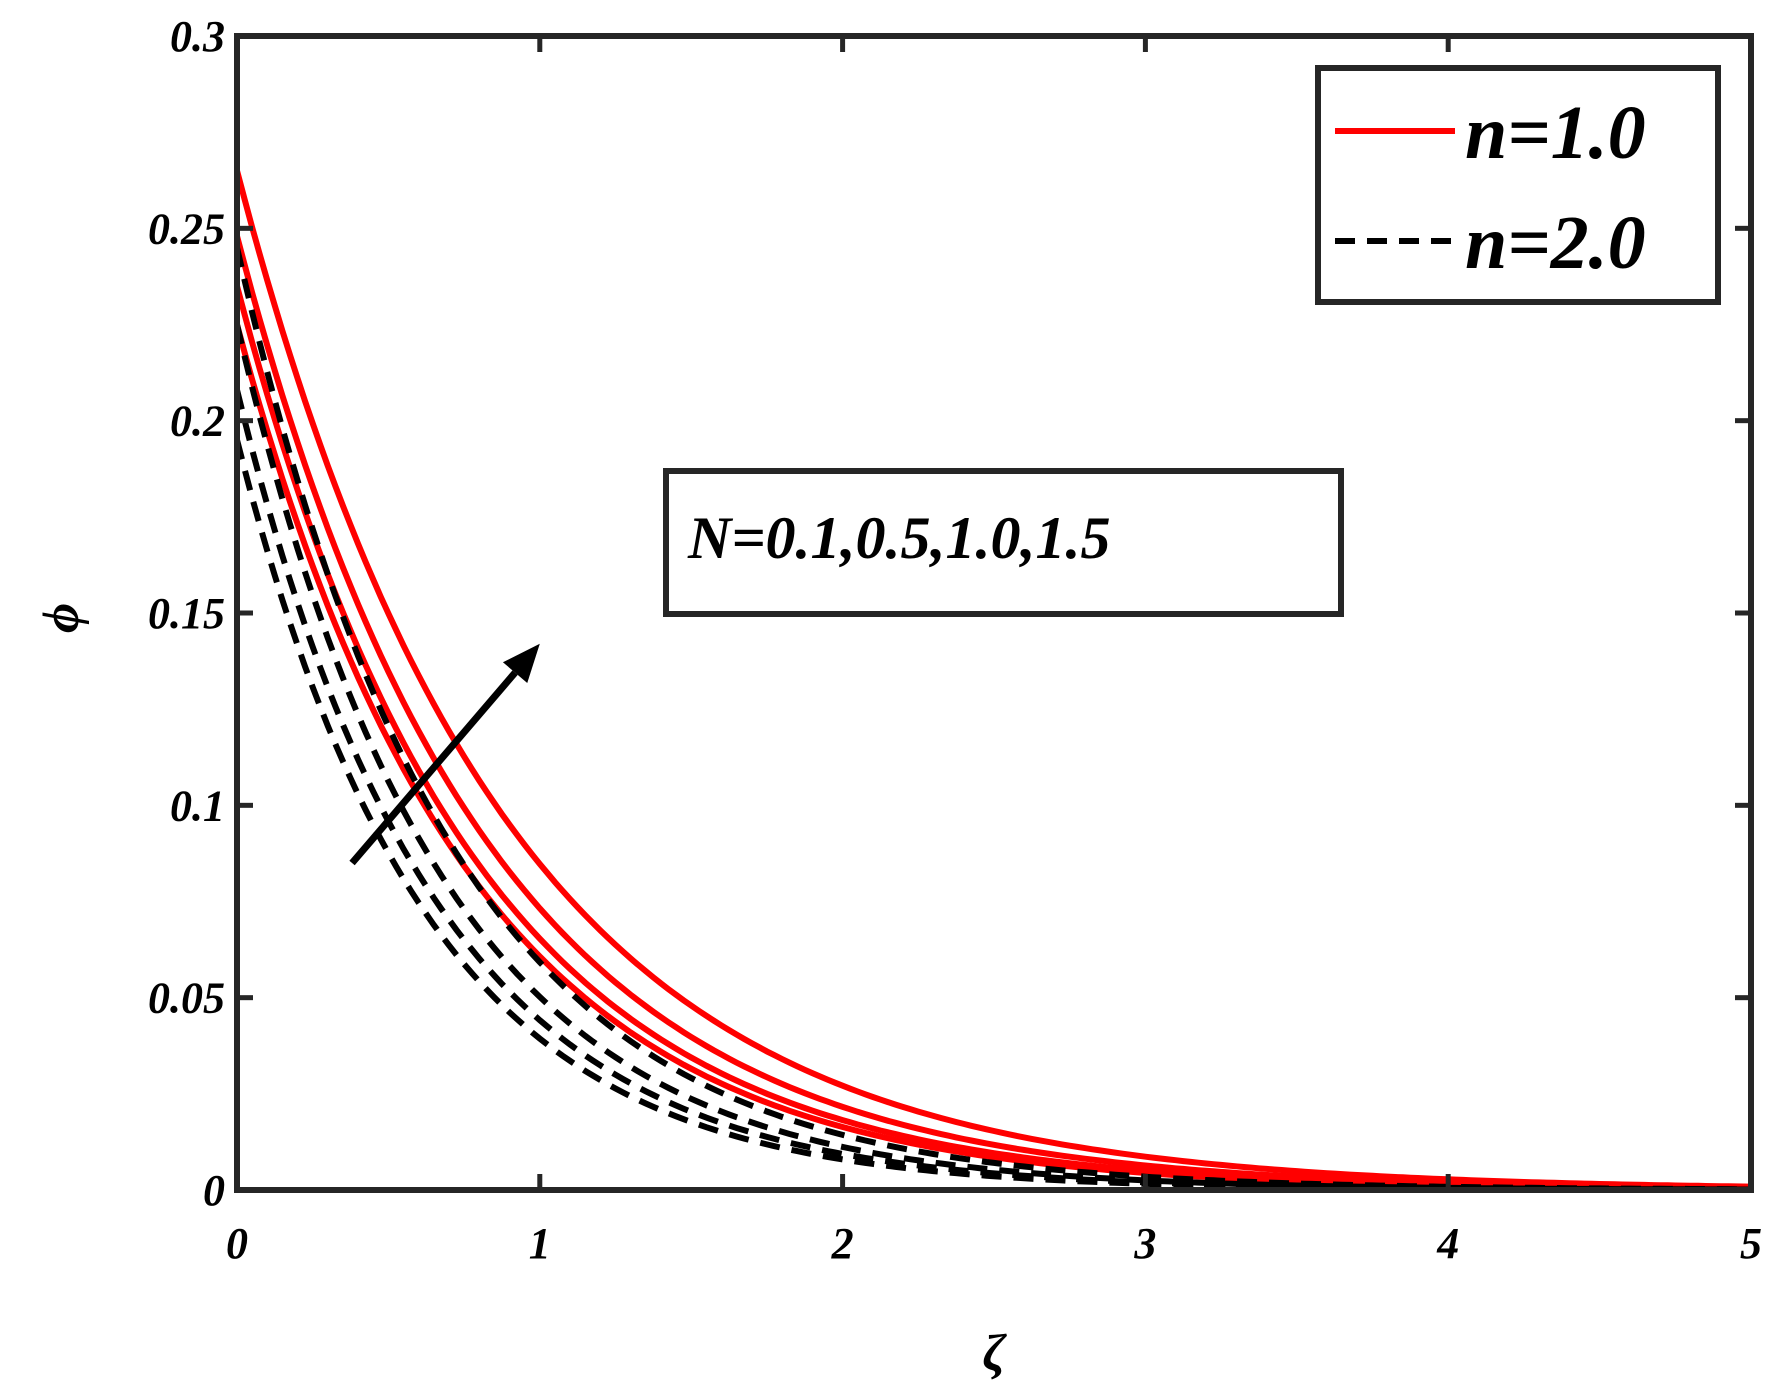  What do you see at coordinates (899, 538) in the screenshot?
I see `annotation-text: N=0.1,0.5,1.0,1.5` at bounding box center [899, 538].